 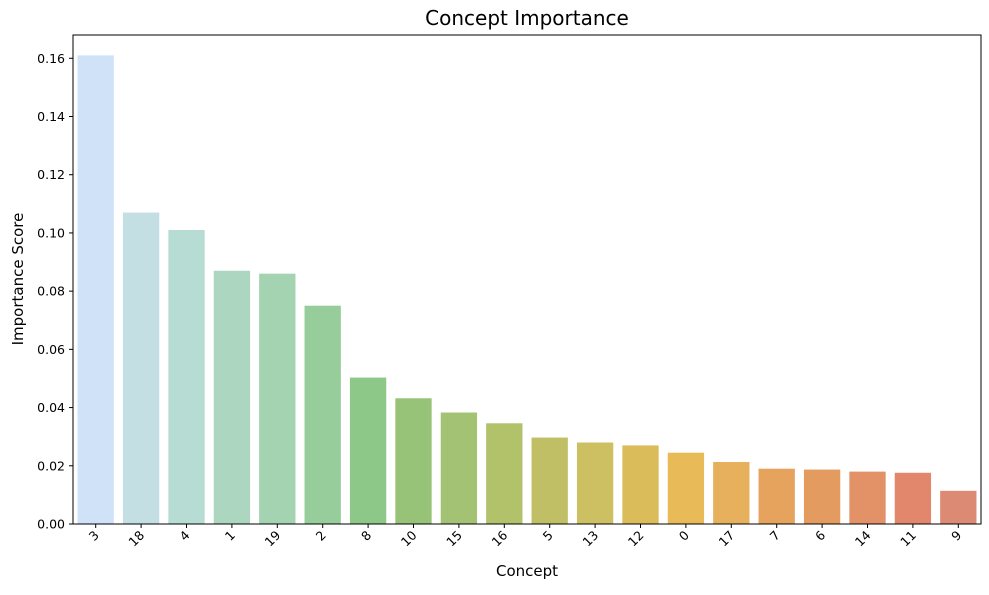 What do you see at coordinates (775, 536) in the screenshot?
I see `x-tick-label: 7` at bounding box center [775, 536].